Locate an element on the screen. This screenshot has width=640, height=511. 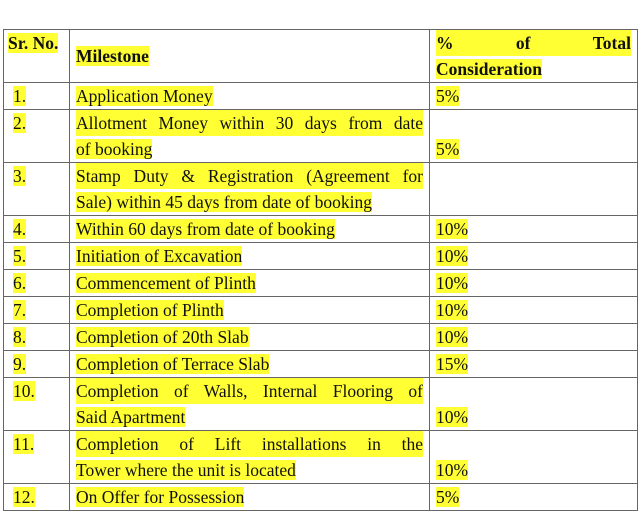
header-milestone: Milestone is located at coordinates (249, 56).